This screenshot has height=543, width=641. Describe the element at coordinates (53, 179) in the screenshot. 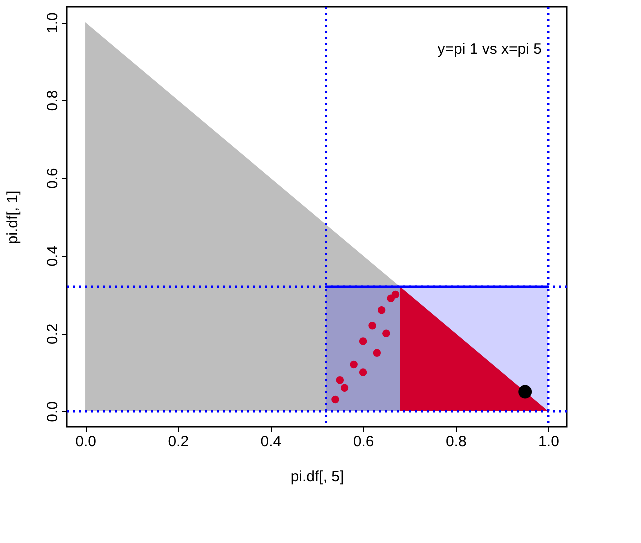

I see `y-tick-label: 0.6` at that location.